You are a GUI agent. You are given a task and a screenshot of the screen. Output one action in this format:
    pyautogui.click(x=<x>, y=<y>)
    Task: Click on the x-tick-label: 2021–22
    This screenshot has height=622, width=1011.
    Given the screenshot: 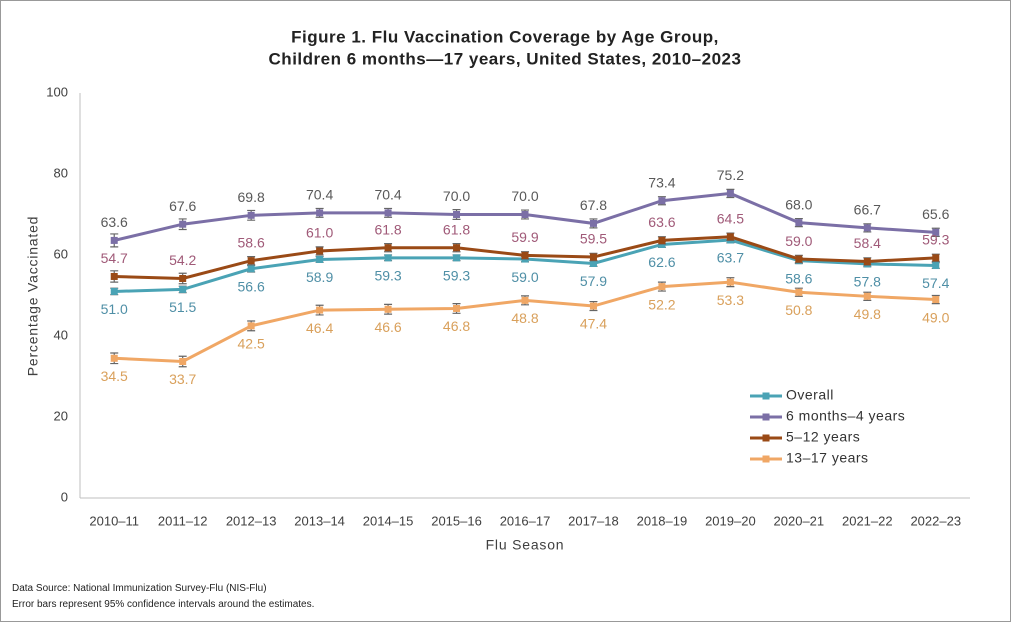 What is the action you would take?
    pyautogui.click(x=867, y=520)
    